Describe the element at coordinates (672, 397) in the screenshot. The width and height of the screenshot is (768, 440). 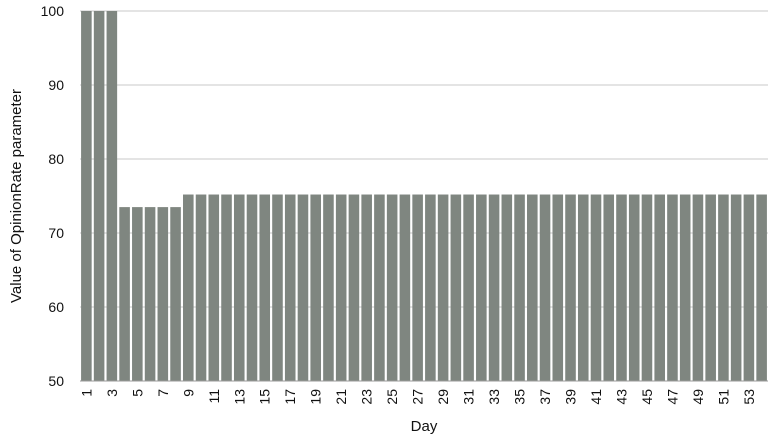
I see `x-tick-label: 47` at that location.